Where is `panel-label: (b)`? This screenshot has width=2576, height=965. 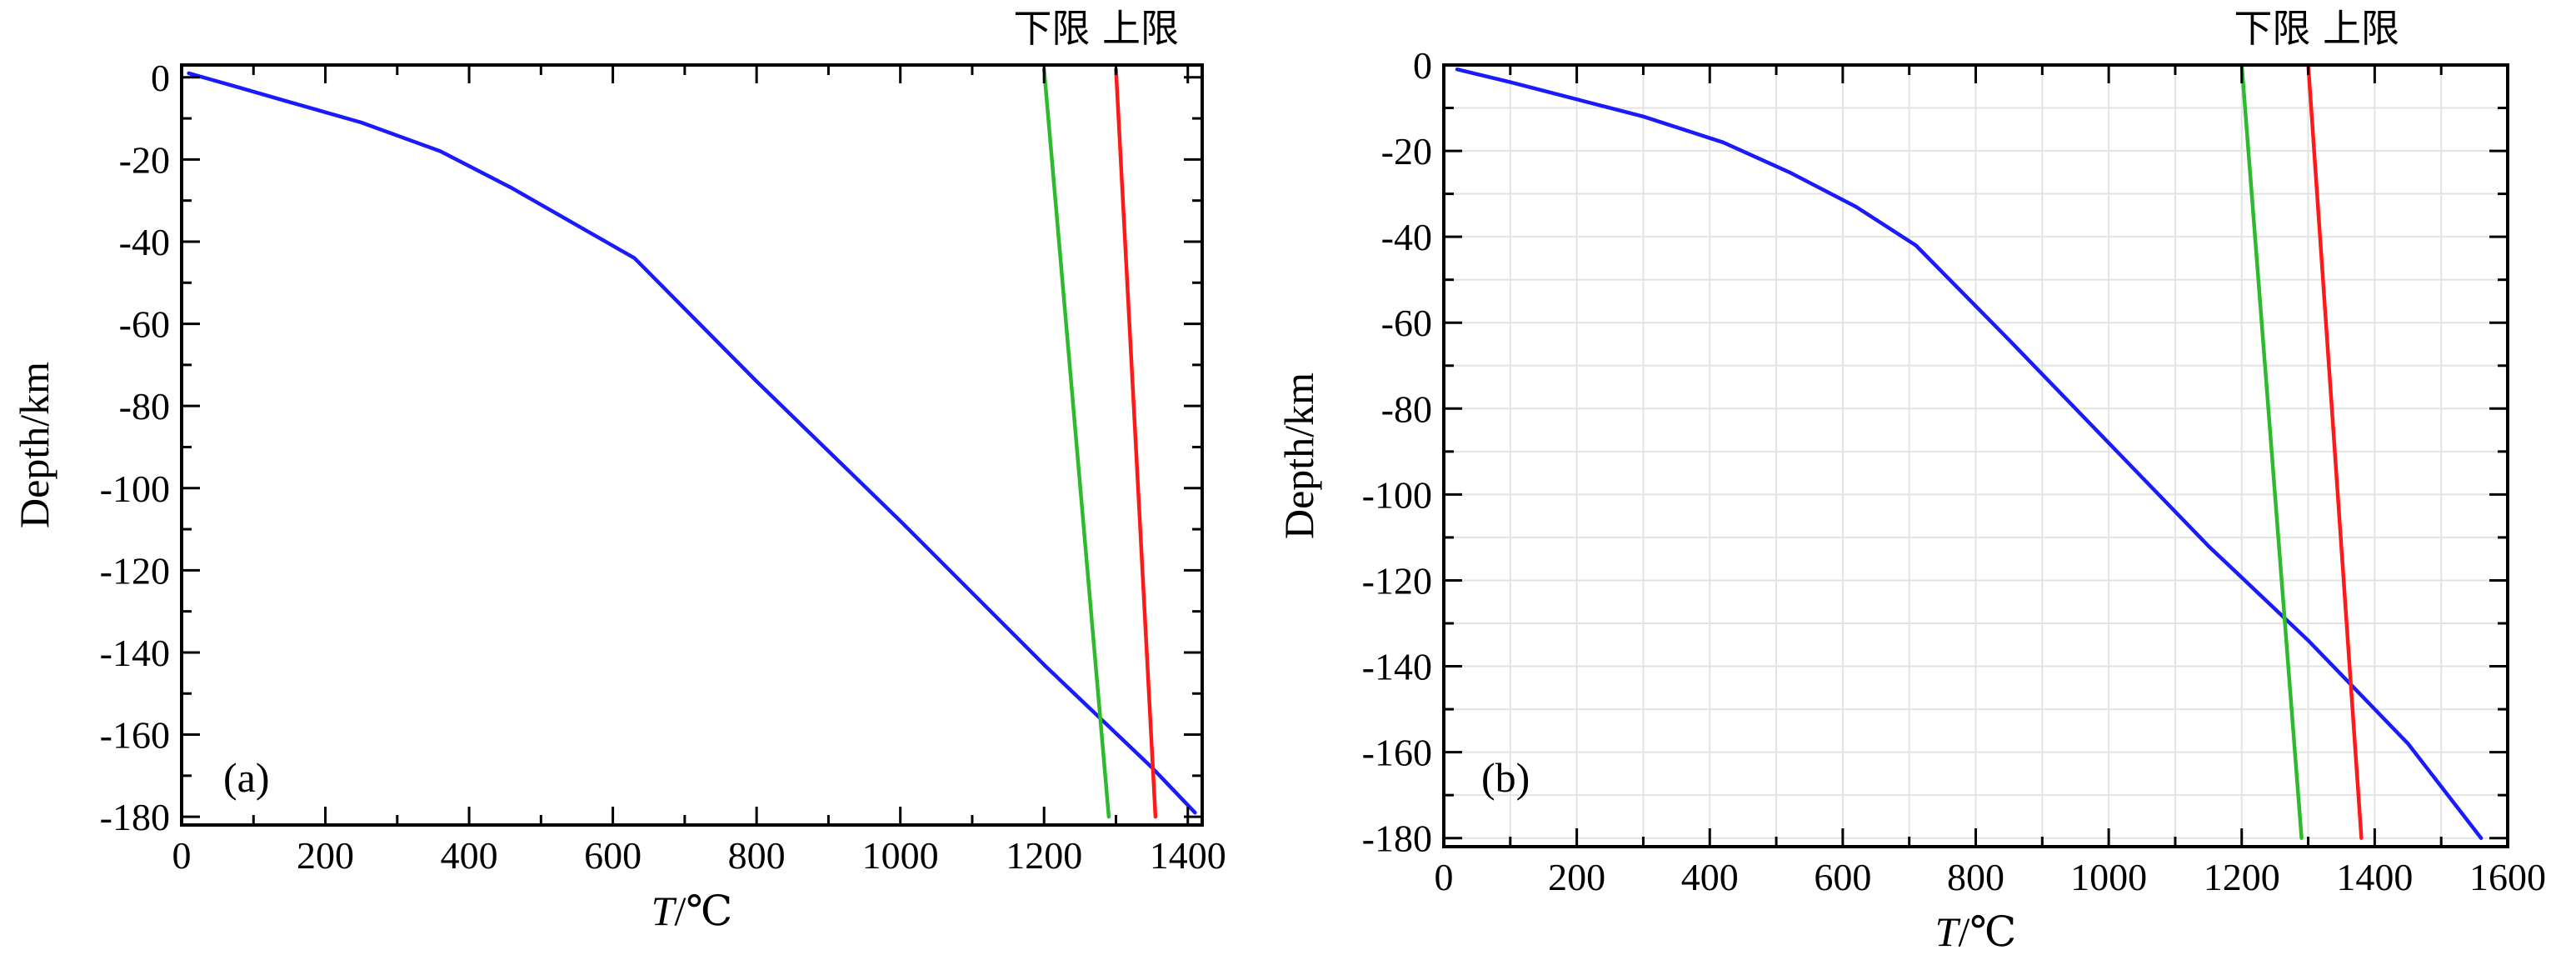 panel-label: (b) is located at coordinates (1505, 777).